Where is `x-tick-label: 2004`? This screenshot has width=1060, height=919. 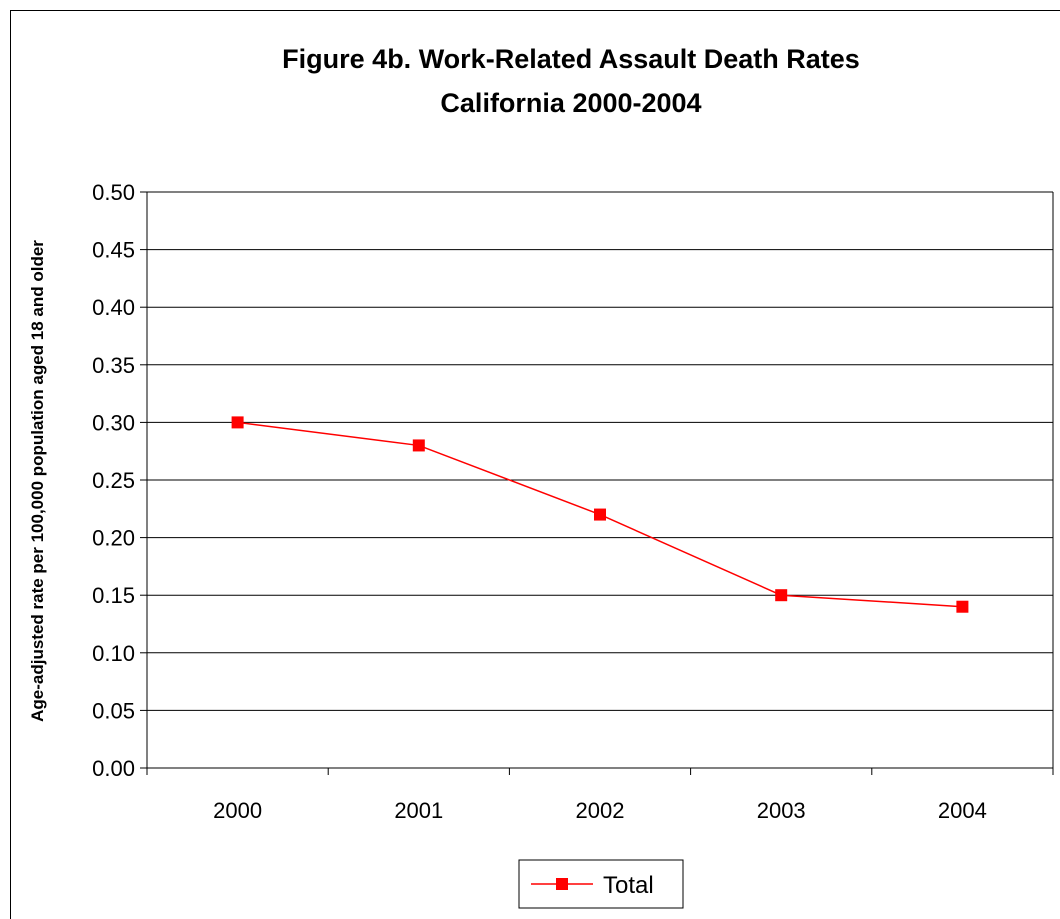
x-tick-label: 2004 is located at coordinates (962, 810).